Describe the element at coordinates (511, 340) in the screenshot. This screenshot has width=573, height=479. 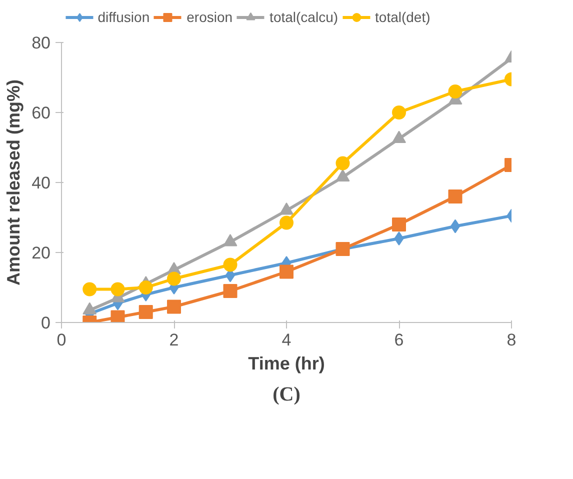
I see `x-tick-label: 8` at that location.